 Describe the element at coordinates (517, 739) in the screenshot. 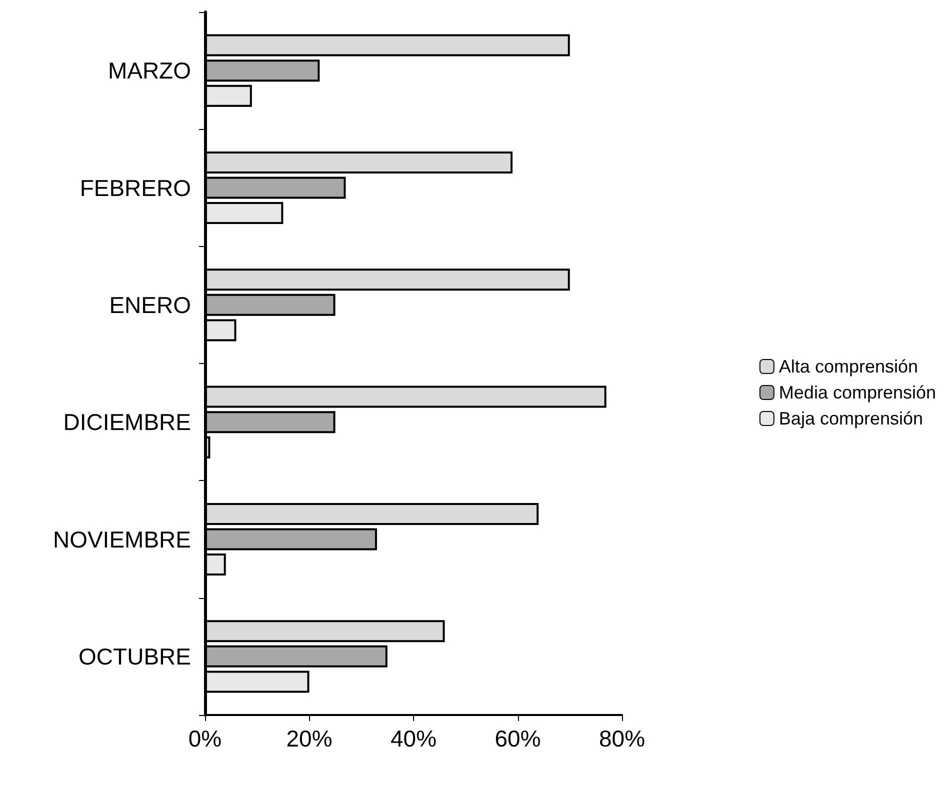

I see `x-tick-label: 60%` at that location.